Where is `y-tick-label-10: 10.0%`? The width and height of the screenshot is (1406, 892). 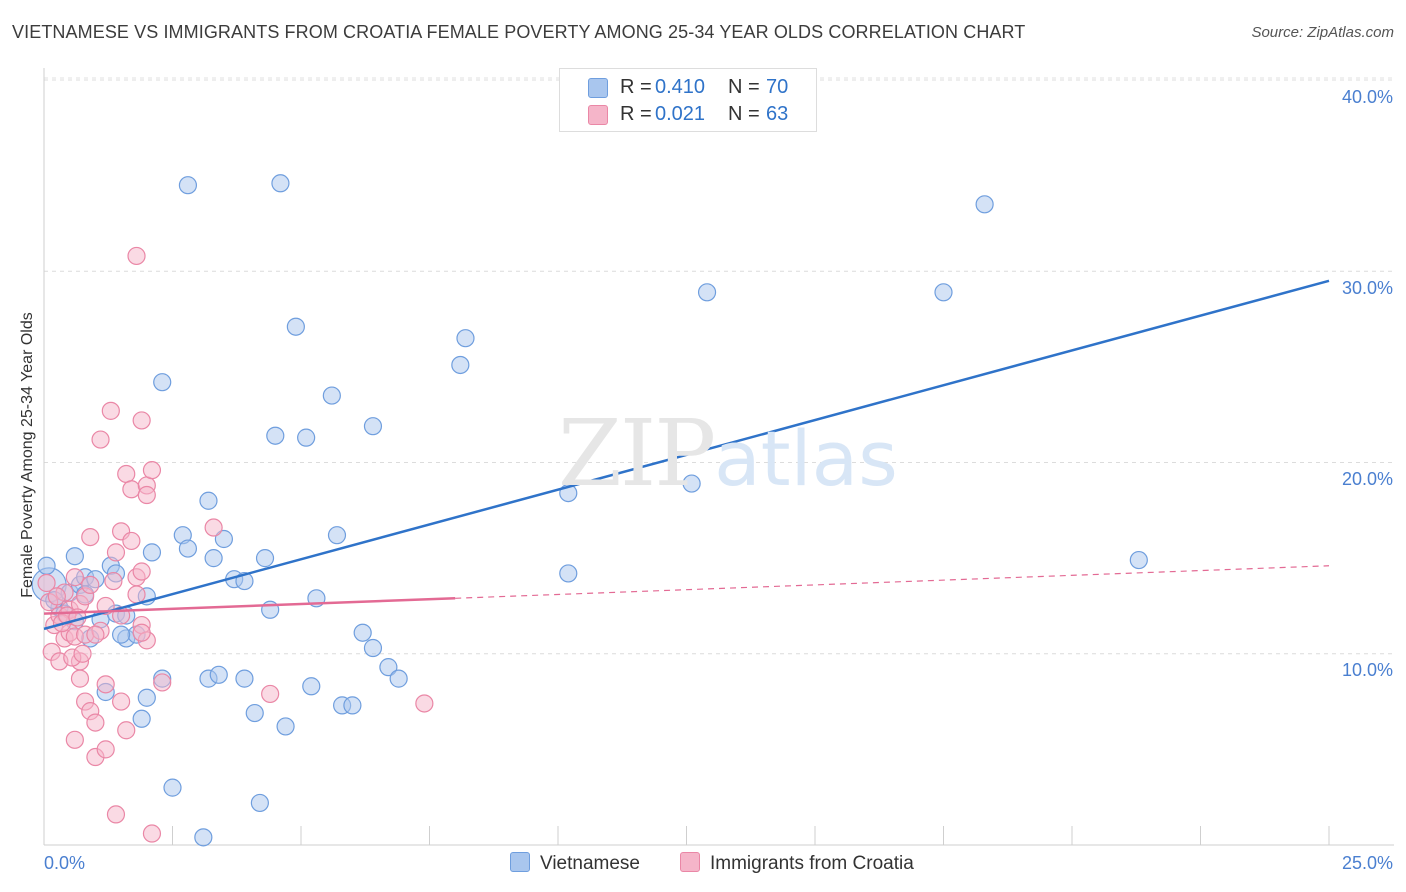
y-tick-label-10: 10.0% is located at coordinates (1367, 670).